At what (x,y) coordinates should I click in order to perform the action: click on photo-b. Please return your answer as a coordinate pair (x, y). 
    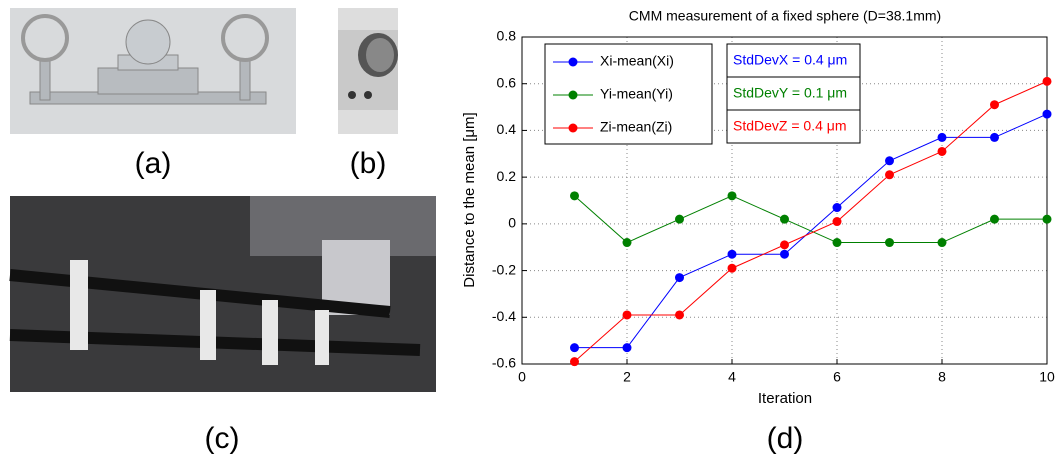
    Looking at the image, I should click on (368, 71).